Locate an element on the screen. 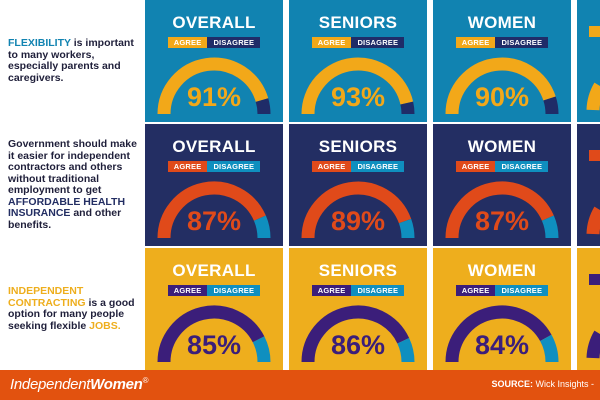  gauge-card-seniors: SENIORS AGREE DISAGREE 93% is located at coordinates (358, 61).